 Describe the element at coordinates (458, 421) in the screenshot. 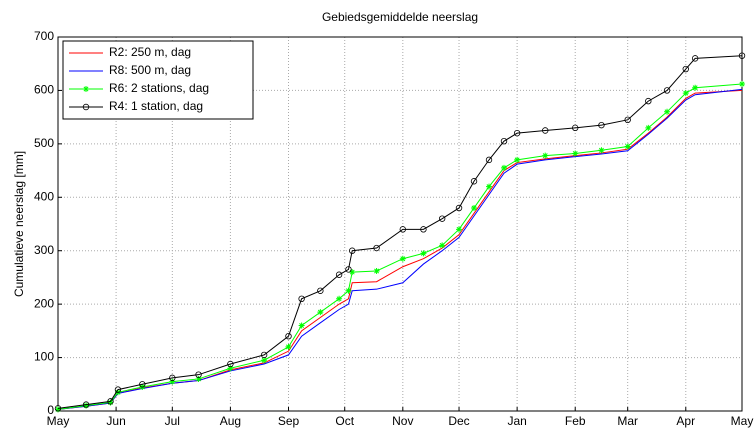

I see `x-tick-label: Dec` at that location.